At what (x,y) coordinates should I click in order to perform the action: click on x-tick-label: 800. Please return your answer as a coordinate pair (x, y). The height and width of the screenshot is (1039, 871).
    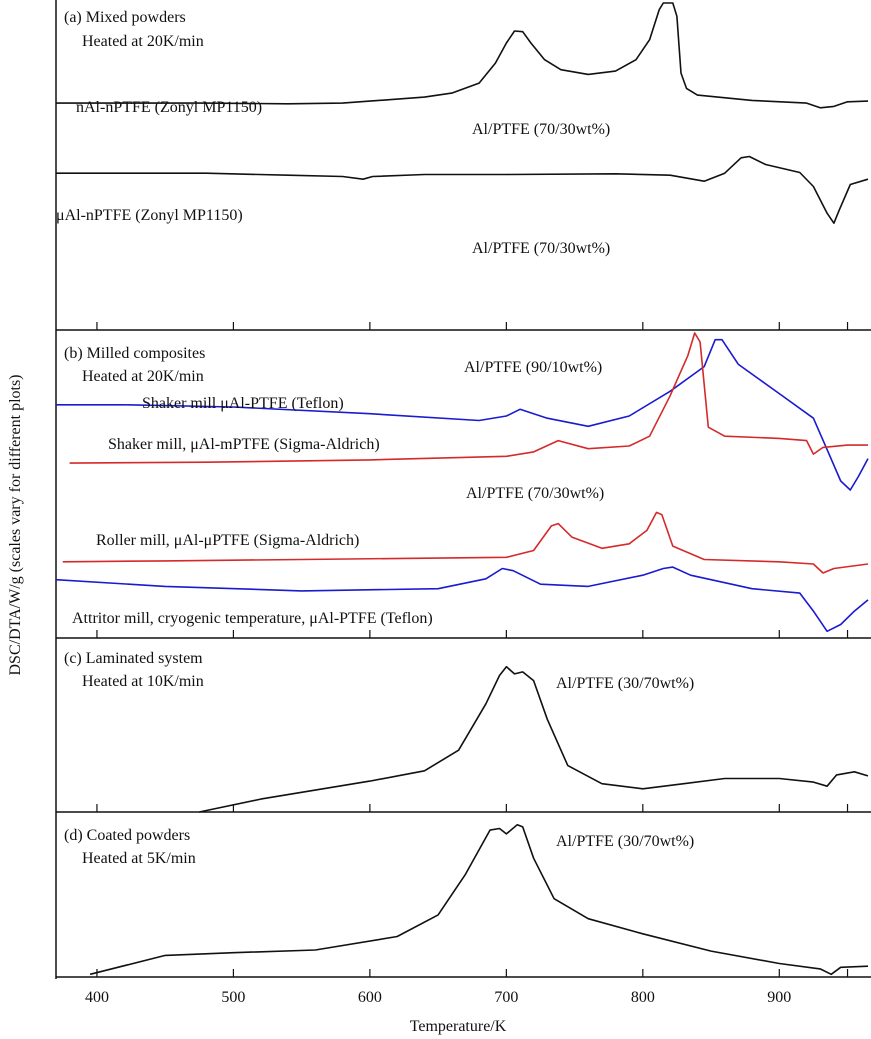
    Looking at the image, I should click on (643, 997).